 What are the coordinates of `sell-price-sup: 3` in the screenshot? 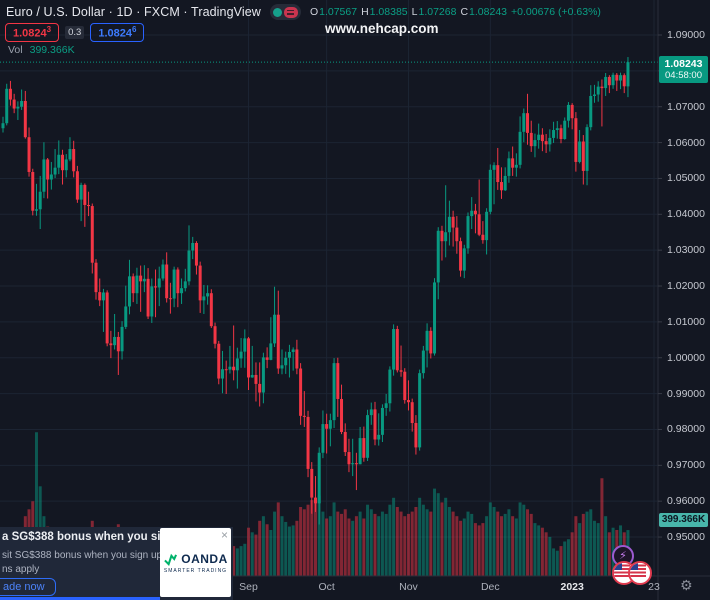 It's located at (49, 29).